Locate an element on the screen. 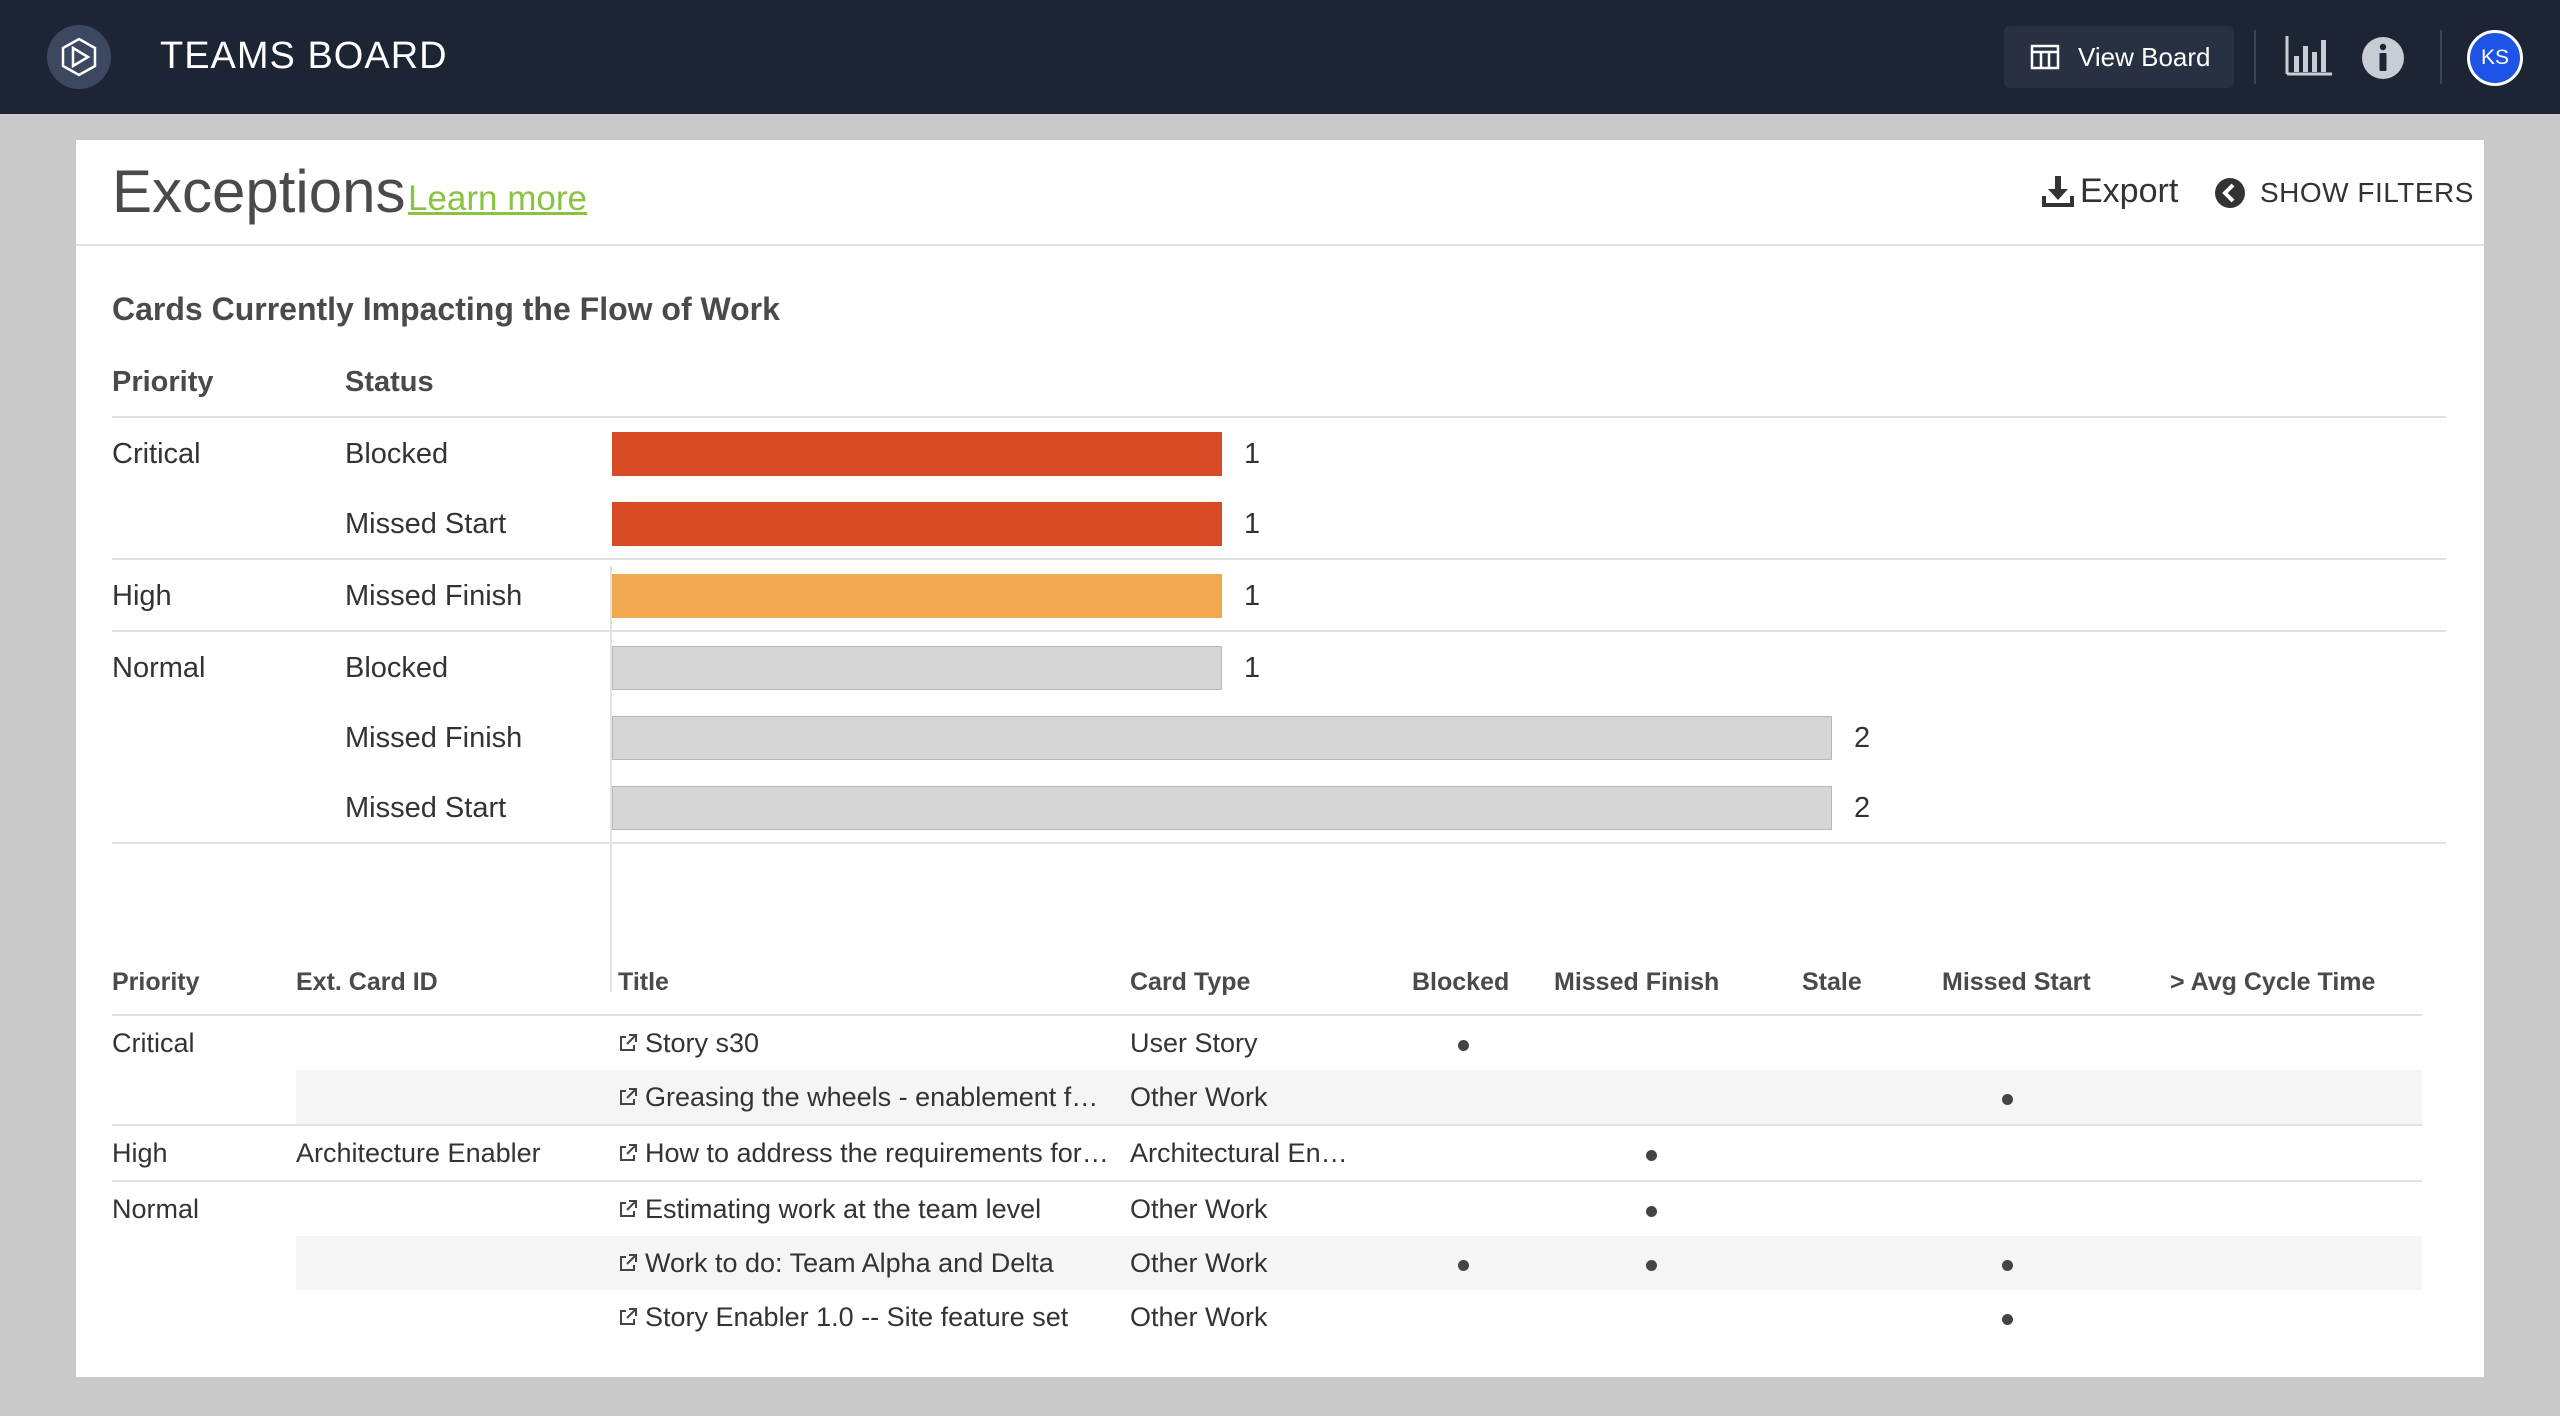 The height and width of the screenshot is (1416, 2560). chart-status-label: Missed Start is located at coordinates (426, 808).